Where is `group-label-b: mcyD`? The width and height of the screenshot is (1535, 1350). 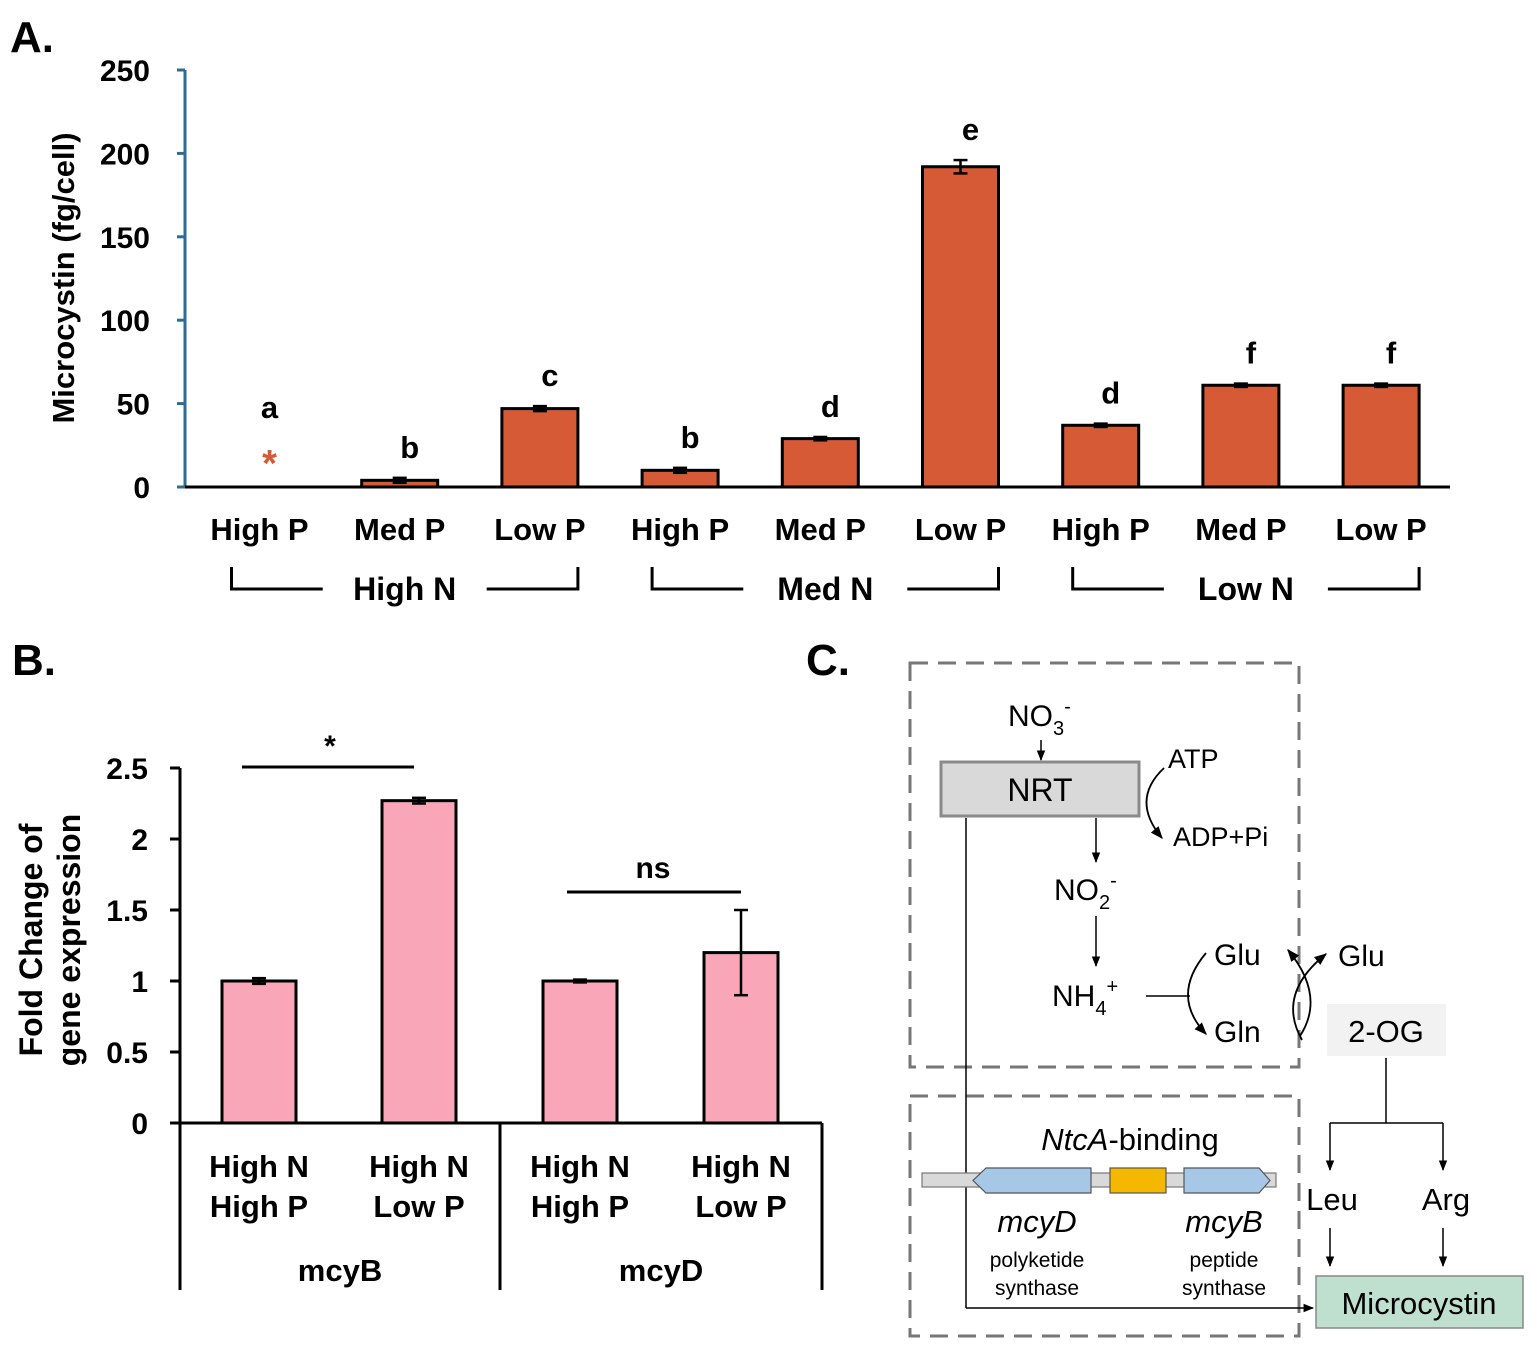 group-label-b: mcyD is located at coordinates (661, 1270).